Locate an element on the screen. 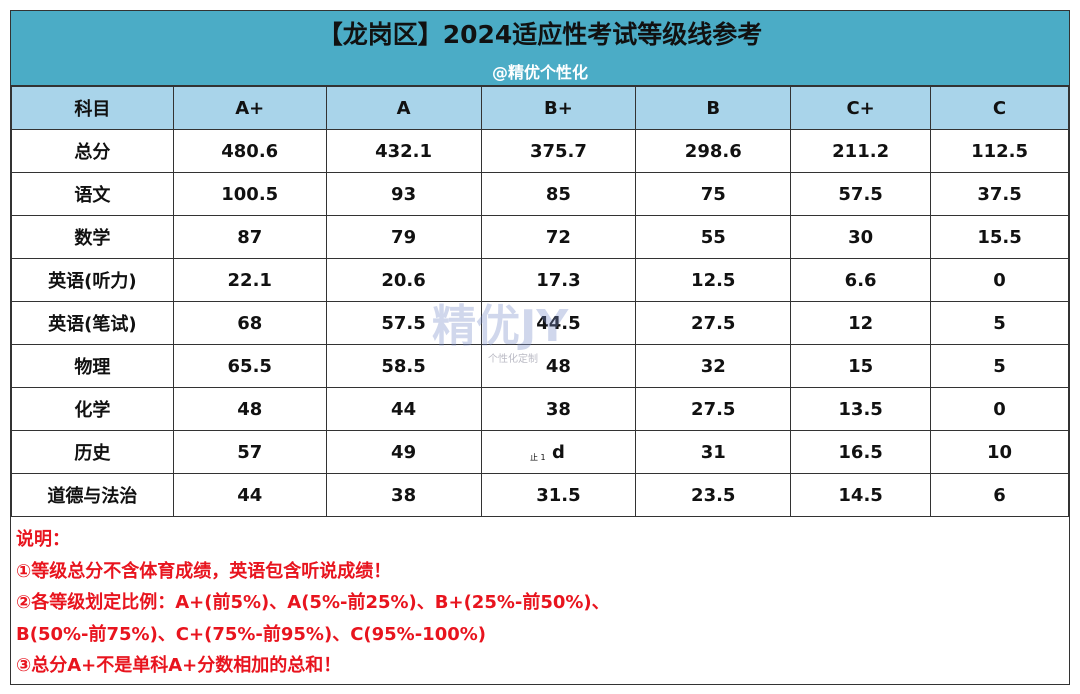  table-row: 总分 480.6 432.1 375.7 298.6 211.2 112.5 is located at coordinates (540, 151).